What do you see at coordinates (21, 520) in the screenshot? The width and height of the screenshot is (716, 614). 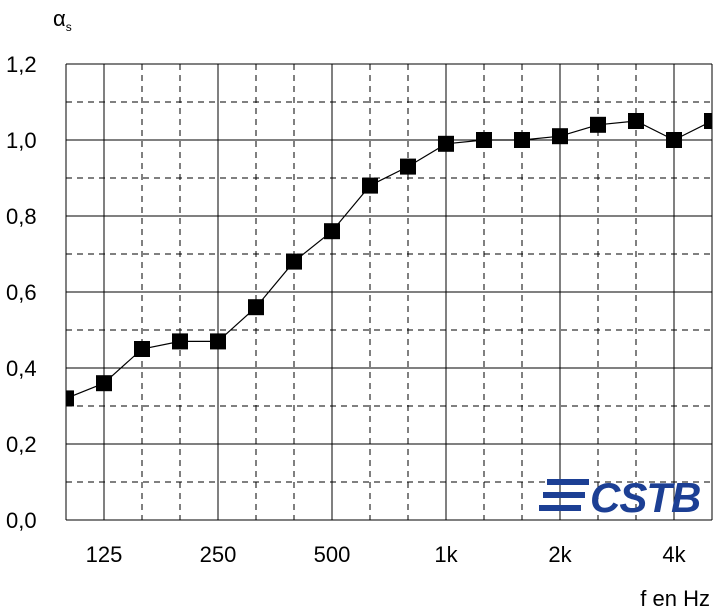 I see `y-tick-label: 0,0` at bounding box center [21, 520].